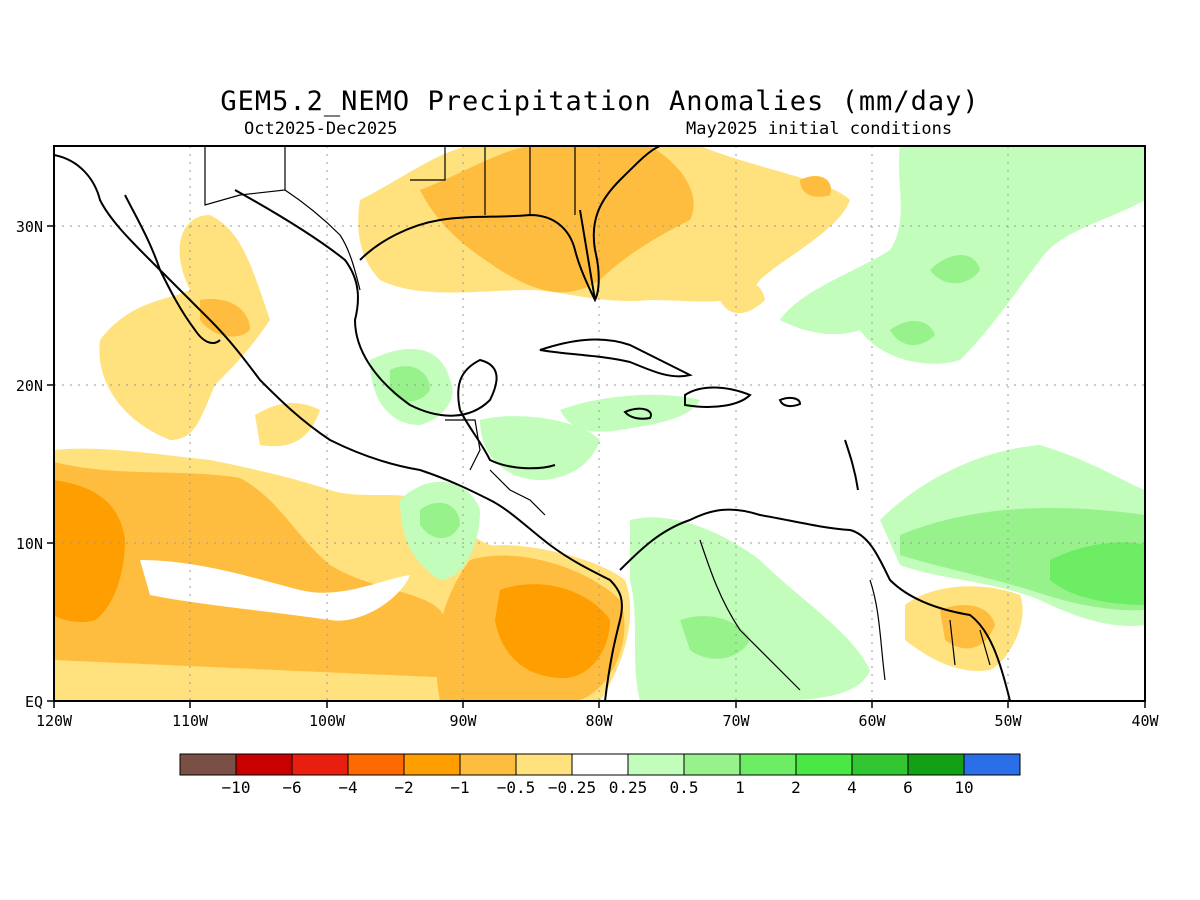 This screenshot has height=900, width=1200. I want to click on coastline-south-america, so click(815, 604).